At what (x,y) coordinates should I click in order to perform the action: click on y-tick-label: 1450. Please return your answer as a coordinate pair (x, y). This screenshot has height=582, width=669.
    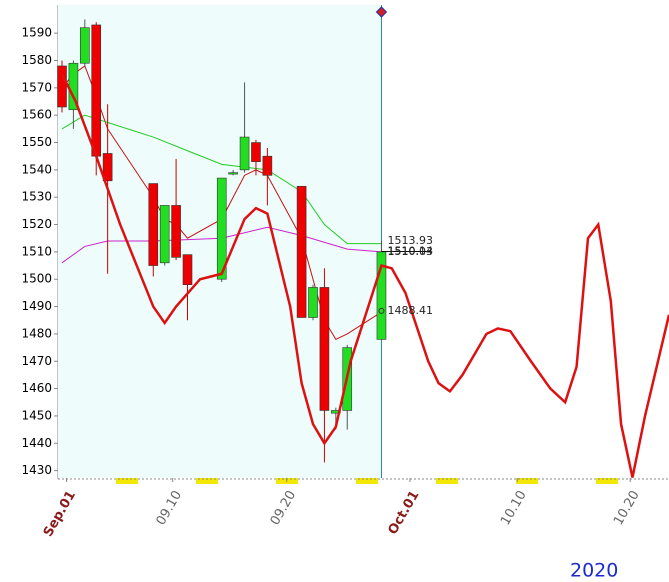
    Looking at the image, I should click on (36, 415).